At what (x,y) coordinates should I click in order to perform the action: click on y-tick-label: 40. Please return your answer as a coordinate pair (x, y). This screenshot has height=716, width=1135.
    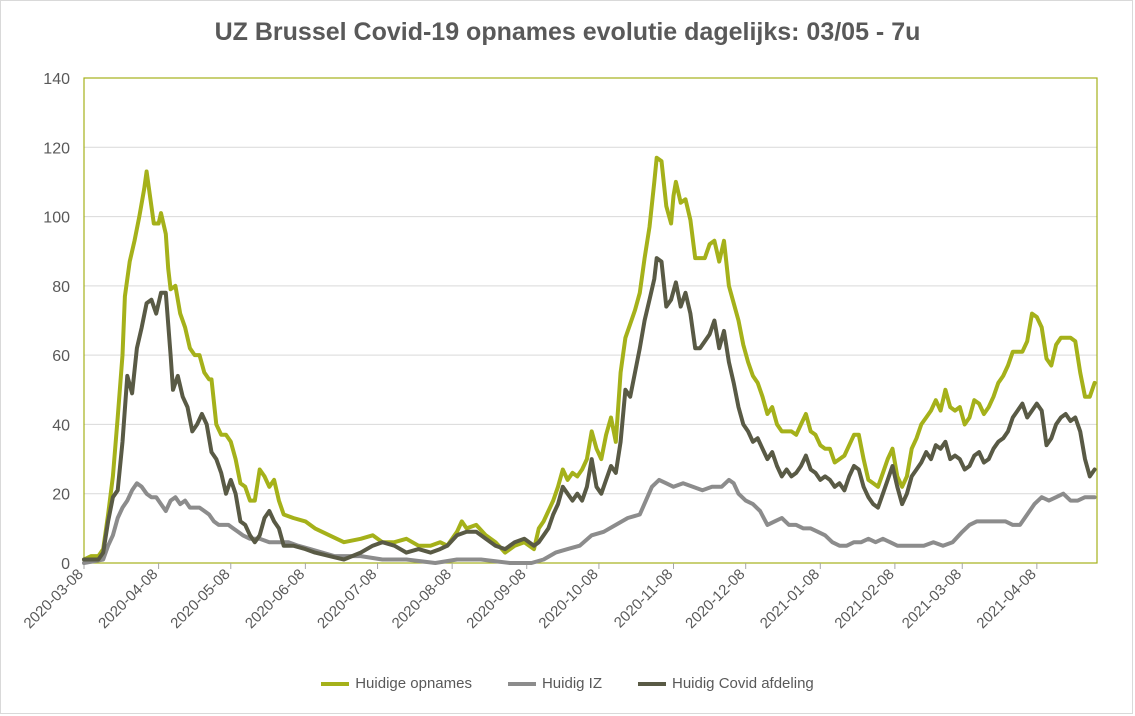
    Looking at the image, I should click on (61, 425).